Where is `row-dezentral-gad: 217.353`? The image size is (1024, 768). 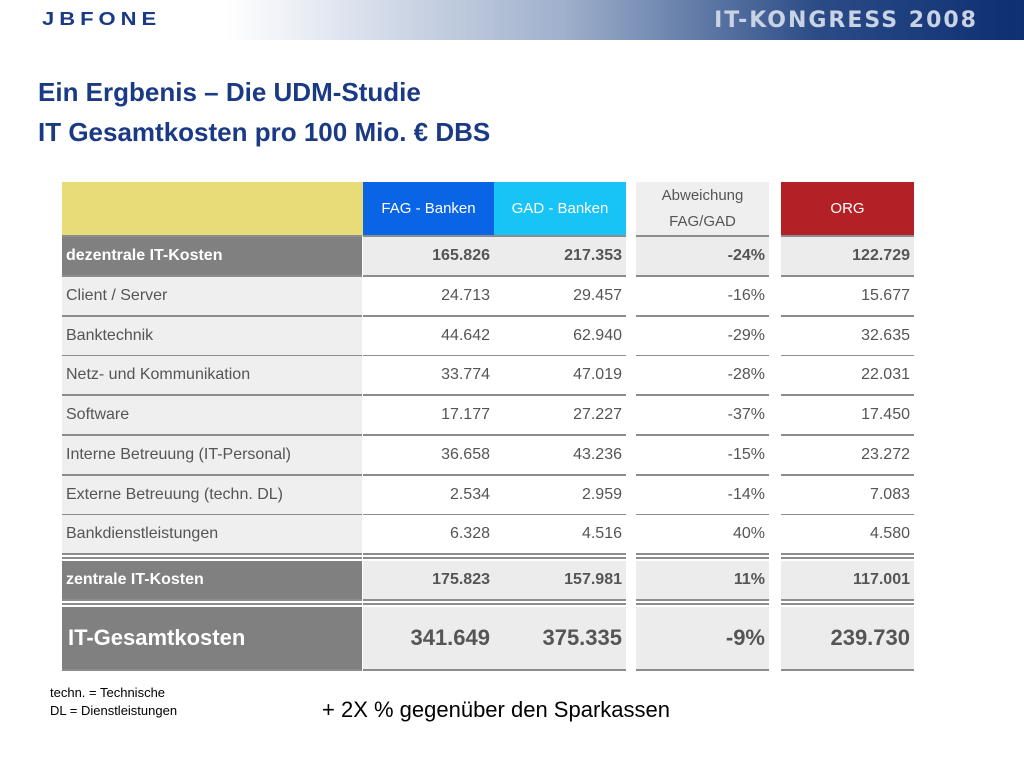 row-dezentral-gad: 217.353 is located at coordinates (560, 256).